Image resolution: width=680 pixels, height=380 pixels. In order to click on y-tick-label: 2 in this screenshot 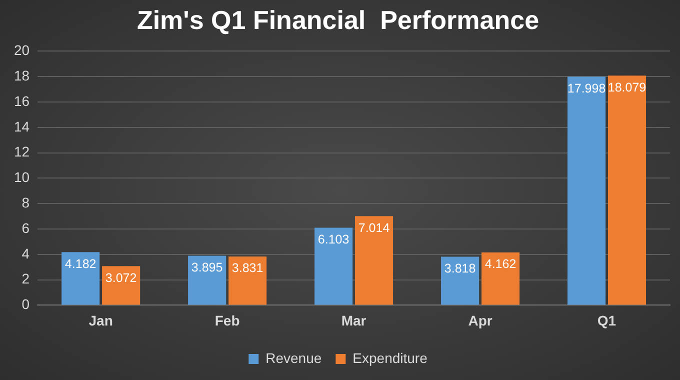, I will do `click(26, 278)`.